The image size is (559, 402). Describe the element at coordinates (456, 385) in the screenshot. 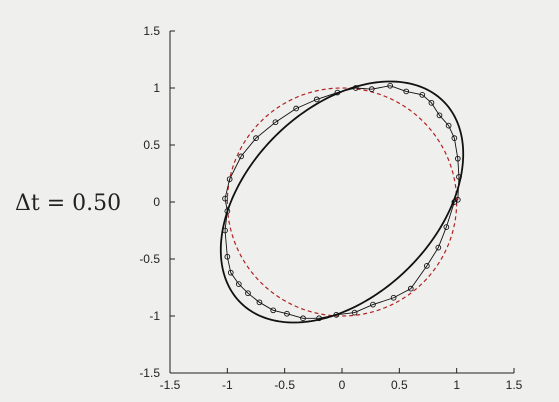

I see `x-tick-label: 1` at that location.